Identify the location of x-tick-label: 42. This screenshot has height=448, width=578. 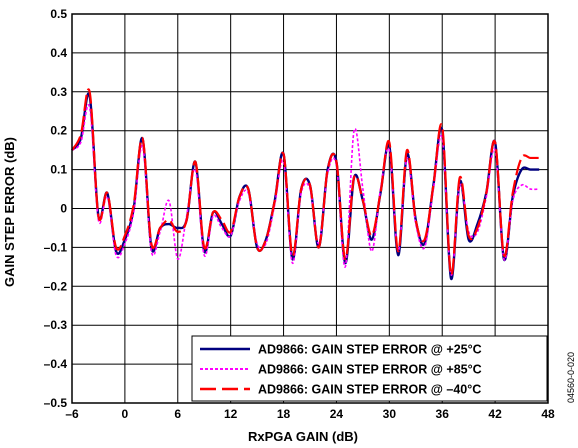
(495, 414).